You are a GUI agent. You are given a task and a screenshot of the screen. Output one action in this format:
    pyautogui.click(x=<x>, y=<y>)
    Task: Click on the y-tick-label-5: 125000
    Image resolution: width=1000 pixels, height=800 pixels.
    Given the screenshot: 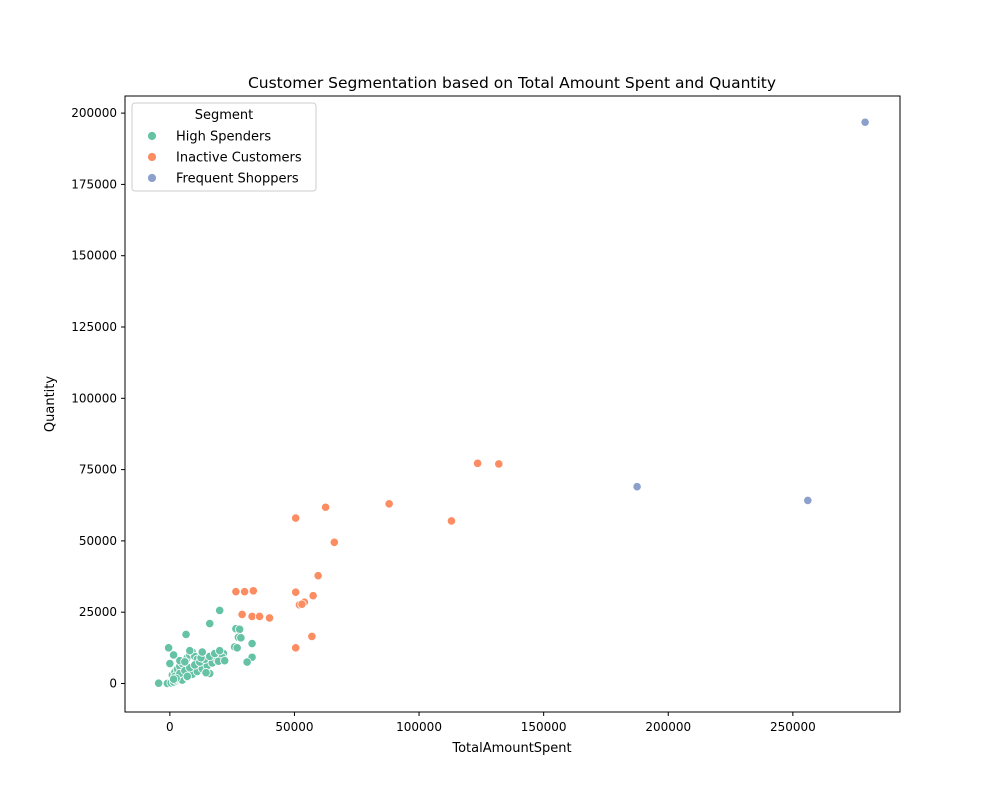 What is the action you would take?
    pyautogui.click(x=94, y=327)
    